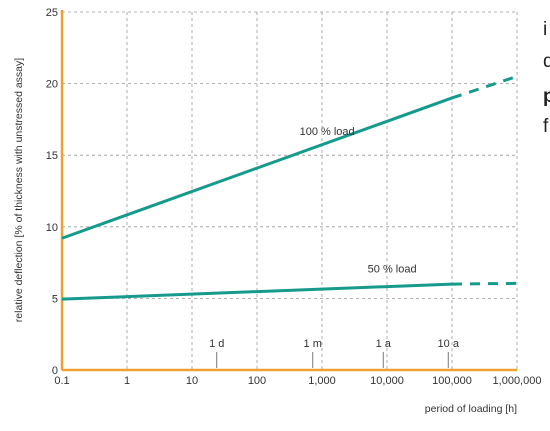 This screenshot has width=550, height=431. Describe the element at coordinates (517, 381) in the screenshot. I see `x-tick-label: 1,000,000` at that location.